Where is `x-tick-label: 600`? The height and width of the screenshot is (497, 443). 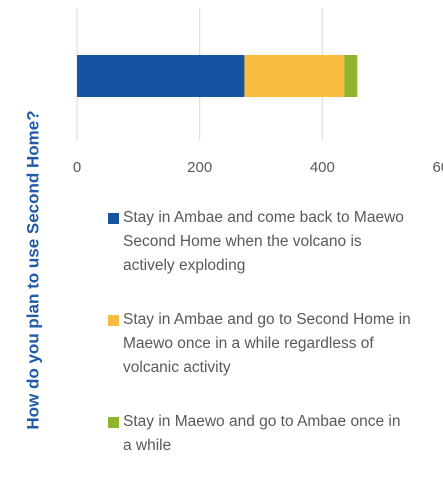 x-tick-label: 600 is located at coordinates (437, 167).